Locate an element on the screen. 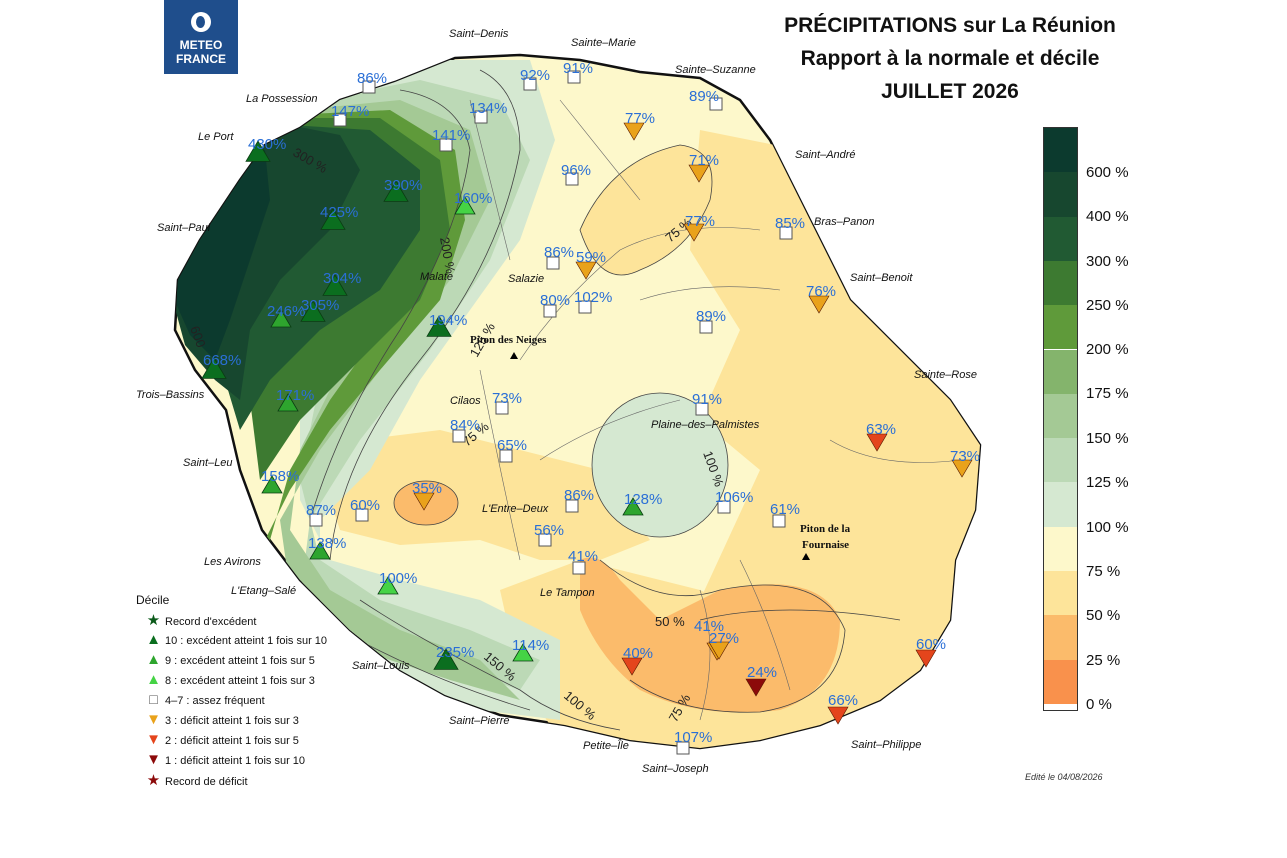 Image resolution: width=1287 pixels, height=858 pixels. station: 147% is located at coordinates (350, 115).